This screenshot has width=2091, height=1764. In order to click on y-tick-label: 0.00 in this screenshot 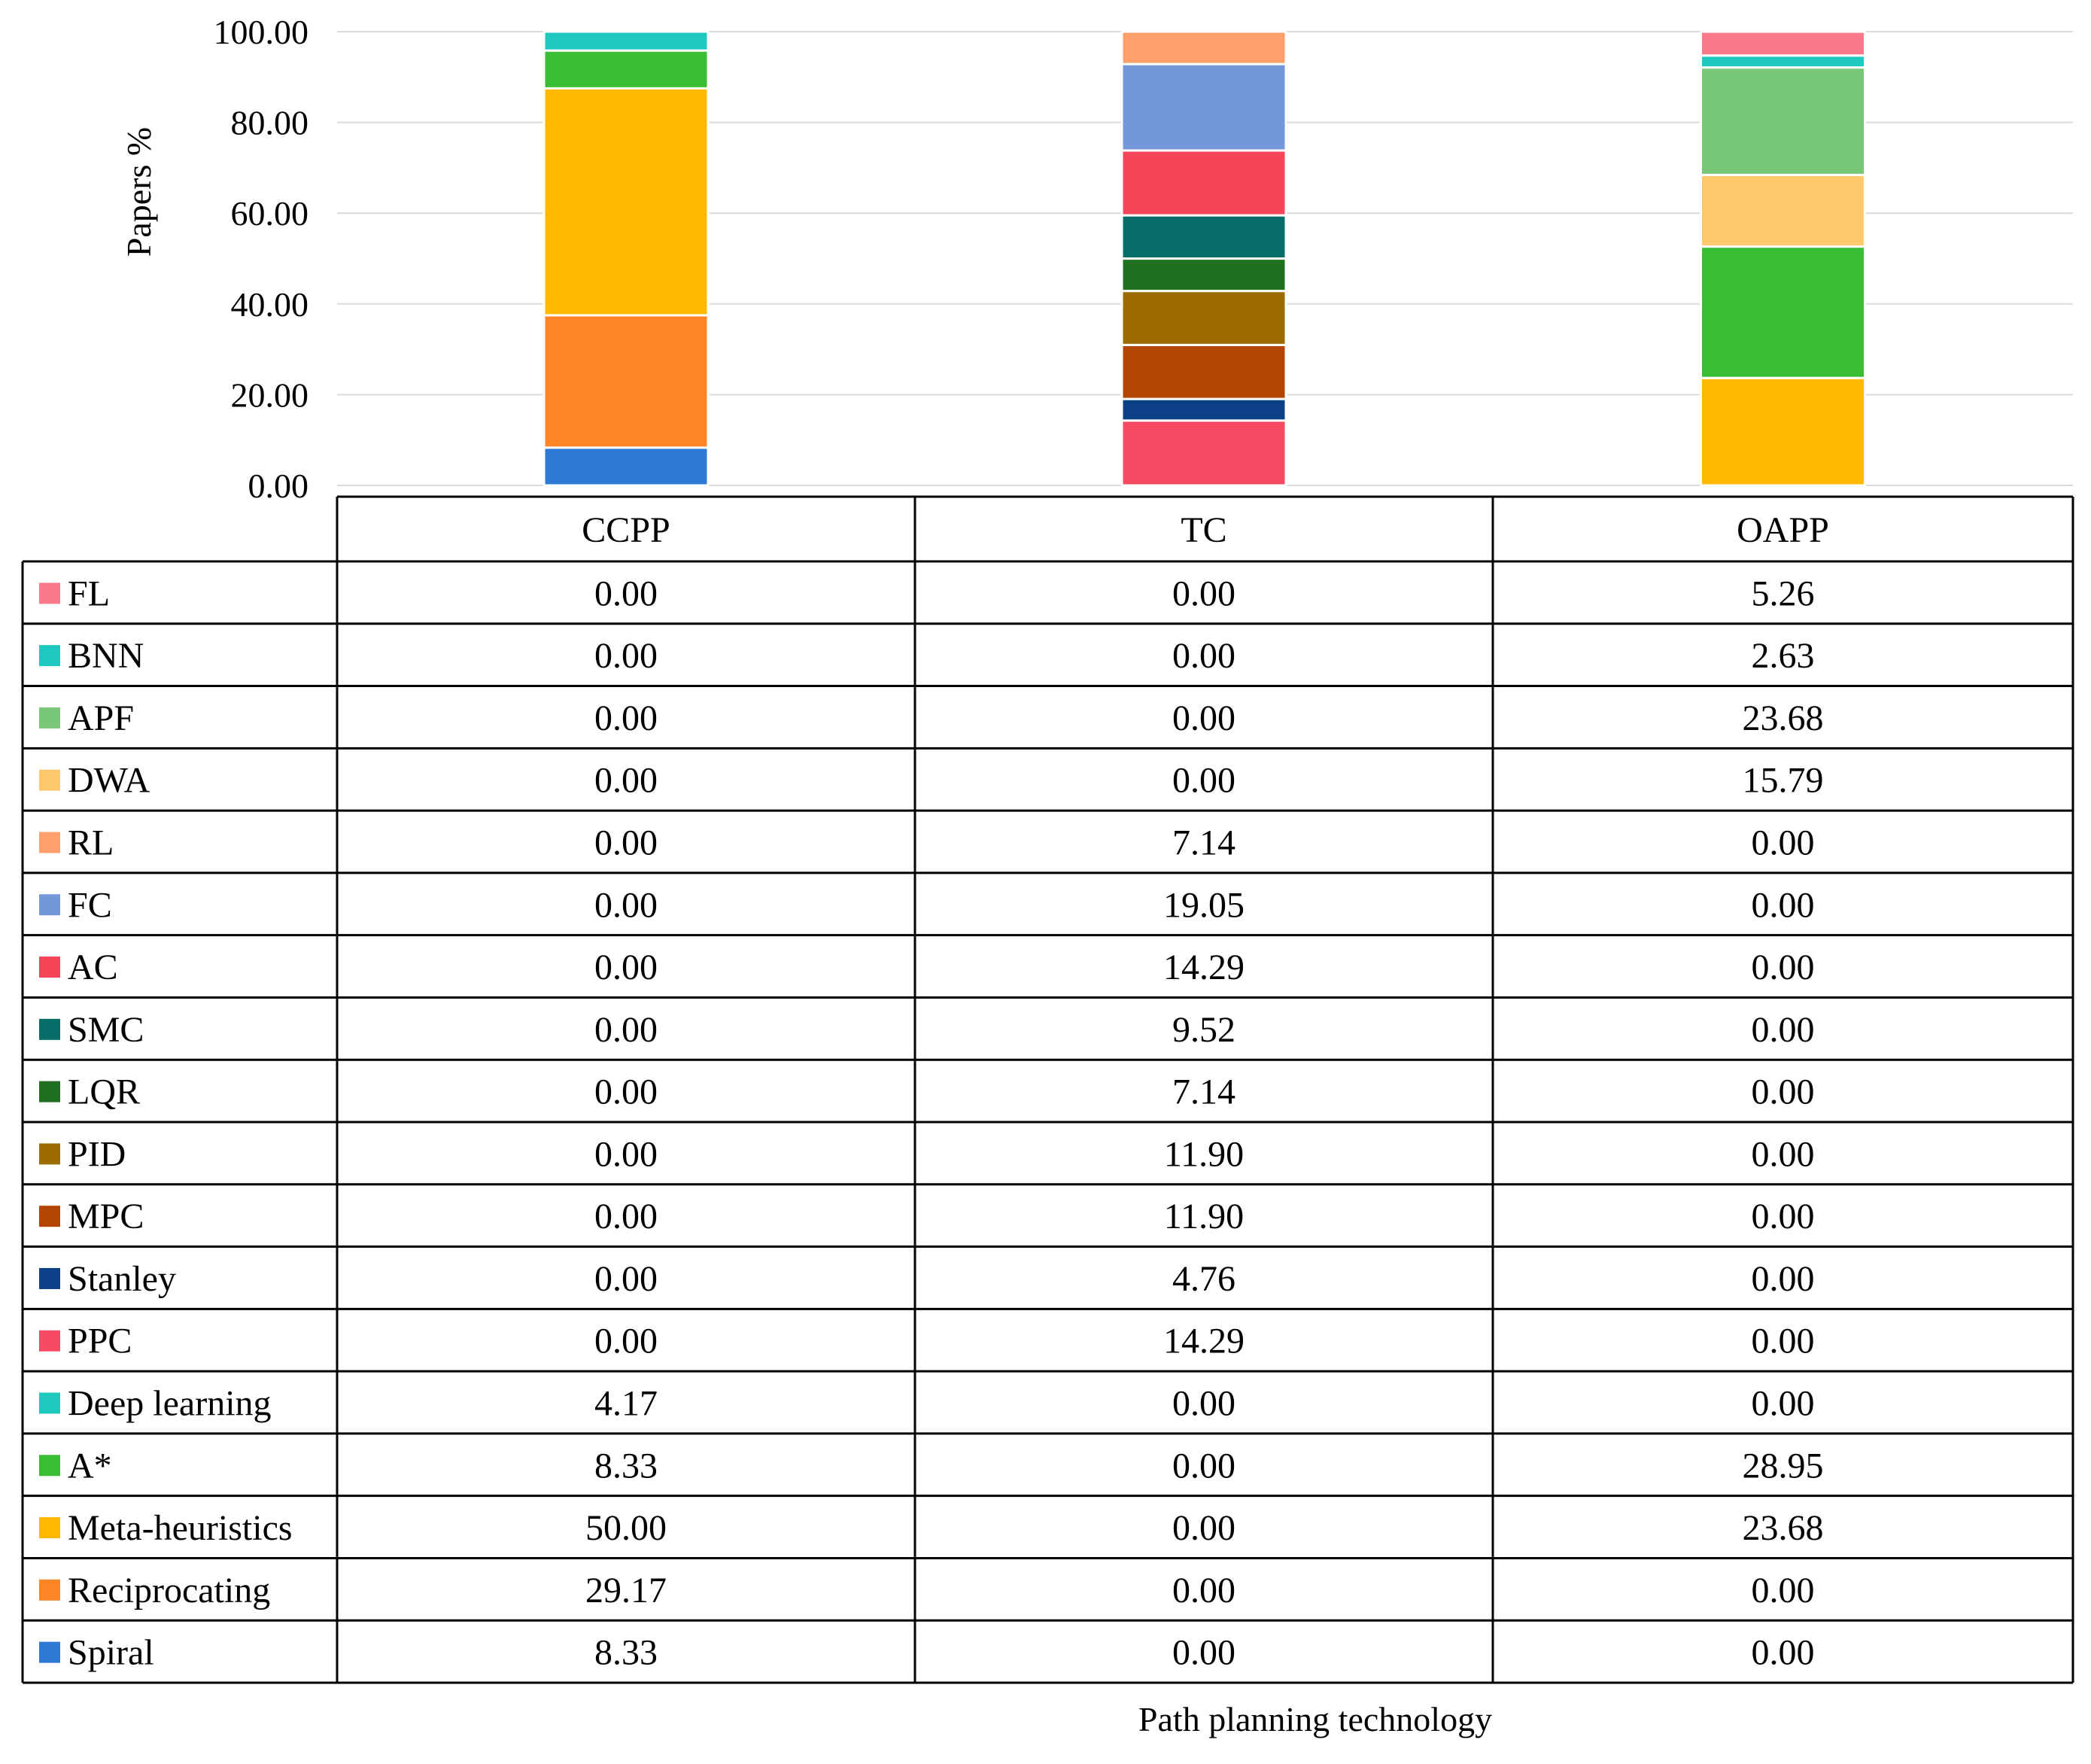, I will do `click(278, 486)`.